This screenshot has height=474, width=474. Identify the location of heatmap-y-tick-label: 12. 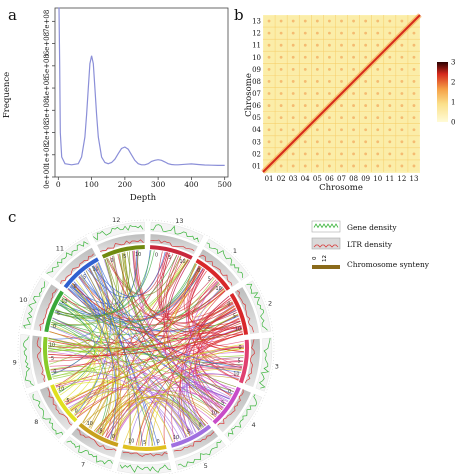
(256, 34).